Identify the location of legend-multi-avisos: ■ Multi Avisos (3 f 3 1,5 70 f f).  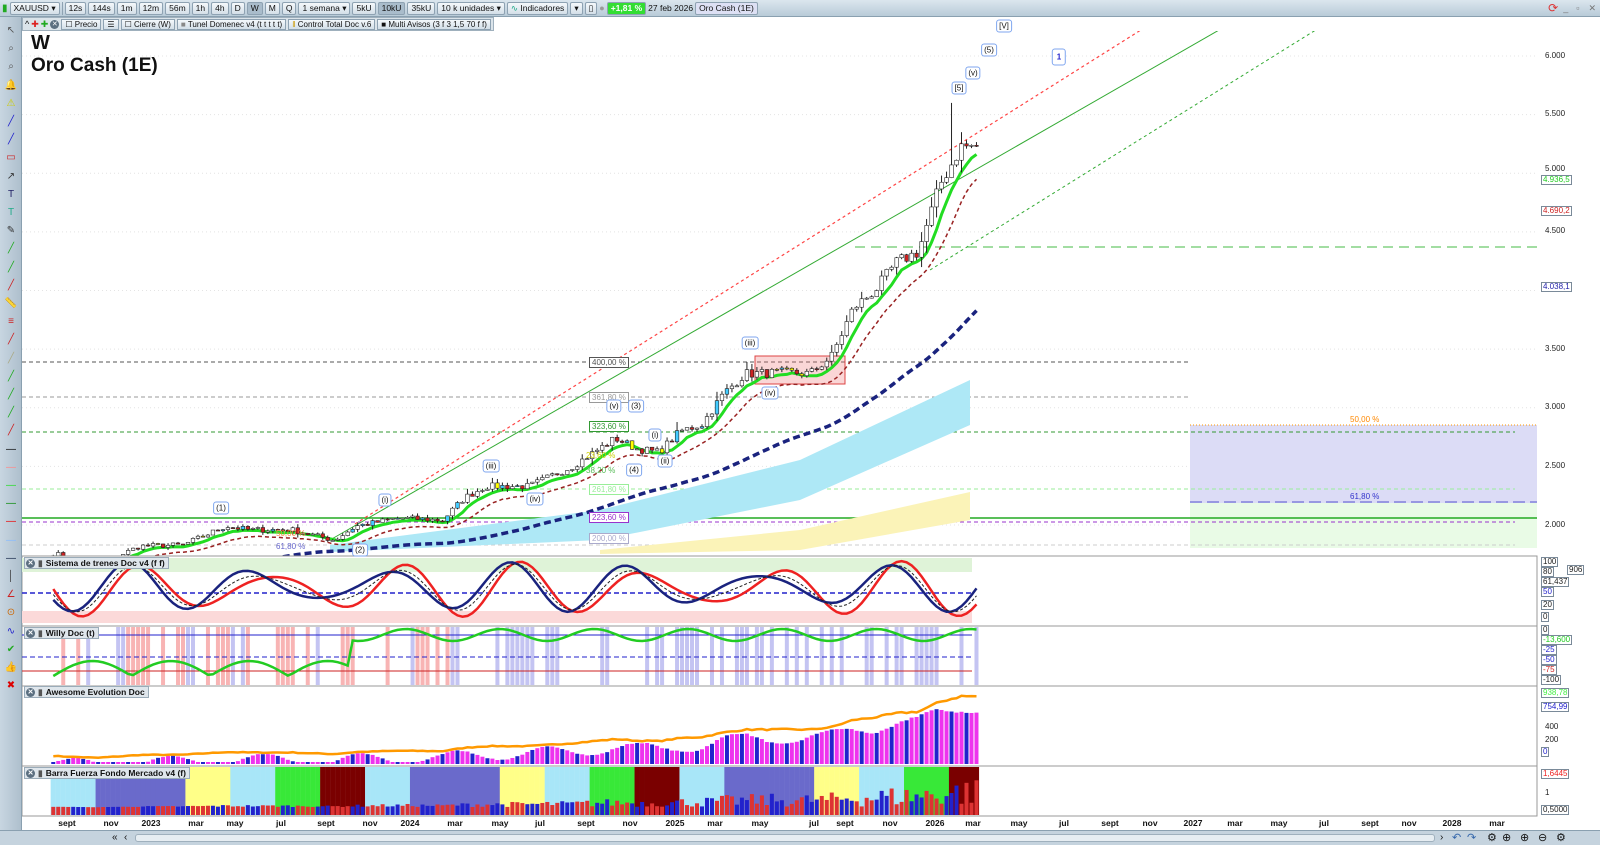
(434, 24).